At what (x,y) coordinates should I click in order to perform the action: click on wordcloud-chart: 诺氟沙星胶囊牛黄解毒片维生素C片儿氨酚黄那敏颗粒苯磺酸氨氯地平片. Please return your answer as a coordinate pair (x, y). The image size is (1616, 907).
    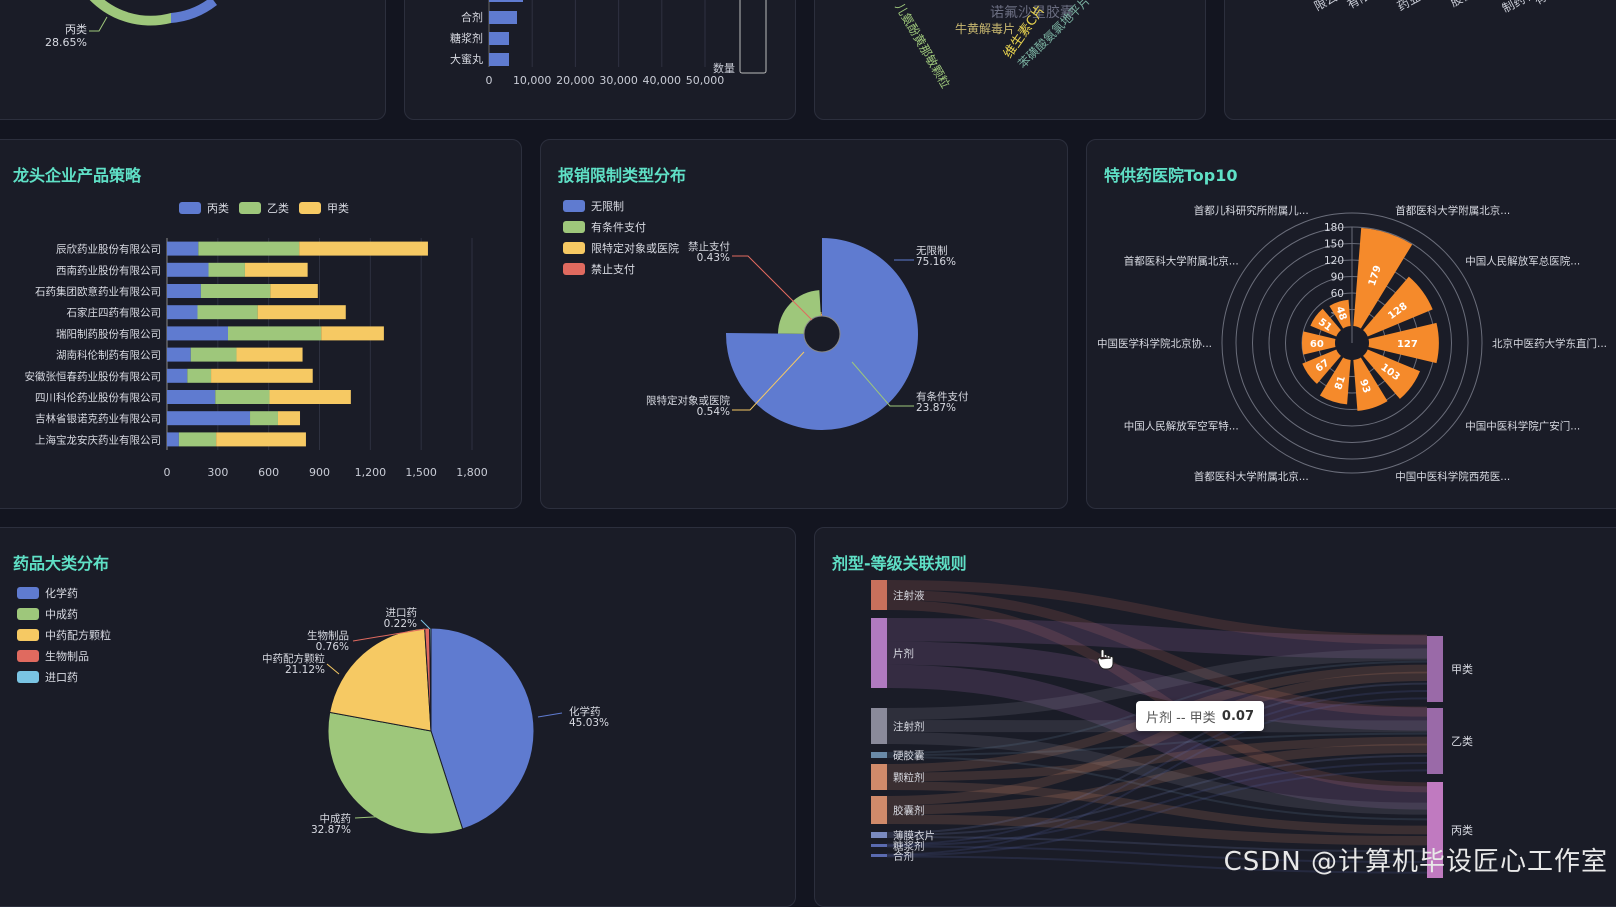
    Looking at the image, I should click on (1010, 60).